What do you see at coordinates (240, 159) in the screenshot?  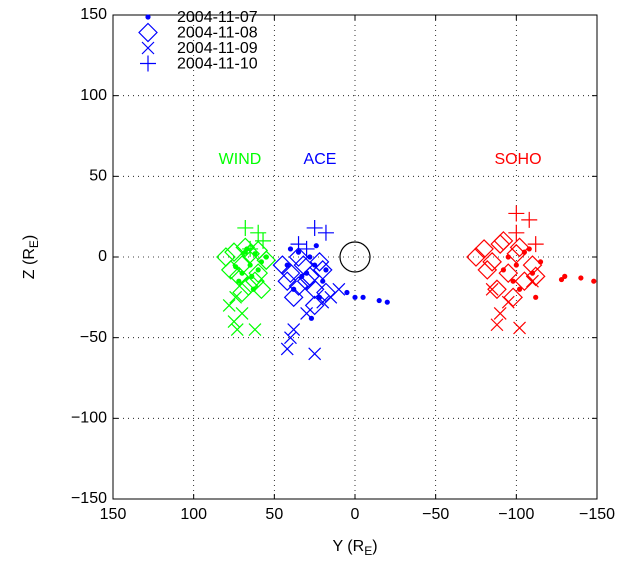 I see `annotation: WIND` at bounding box center [240, 159].